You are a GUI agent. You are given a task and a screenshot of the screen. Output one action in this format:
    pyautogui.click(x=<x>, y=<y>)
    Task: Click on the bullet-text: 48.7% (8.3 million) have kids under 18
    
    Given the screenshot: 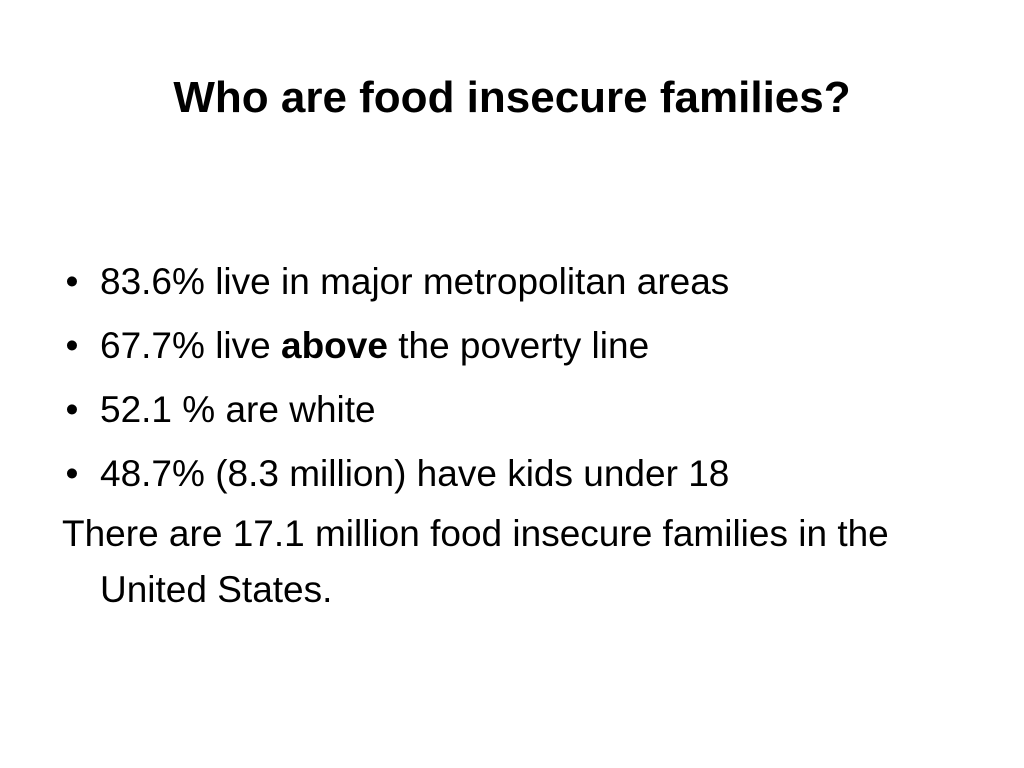 What is the action you would take?
    pyautogui.click(x=415, y=473)
    